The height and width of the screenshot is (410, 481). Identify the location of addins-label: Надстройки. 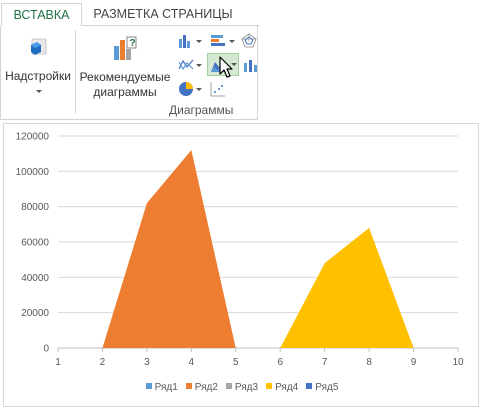
(38, 76).